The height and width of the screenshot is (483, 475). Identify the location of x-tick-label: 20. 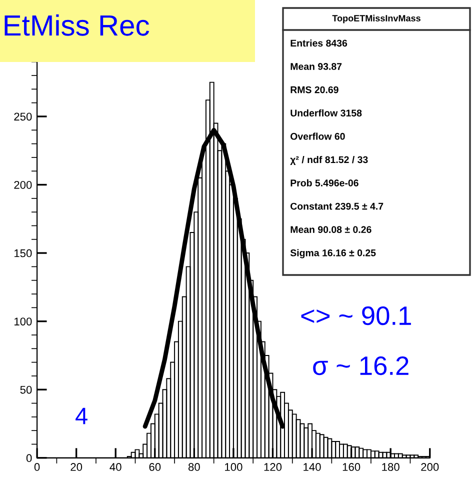
(76, 467).